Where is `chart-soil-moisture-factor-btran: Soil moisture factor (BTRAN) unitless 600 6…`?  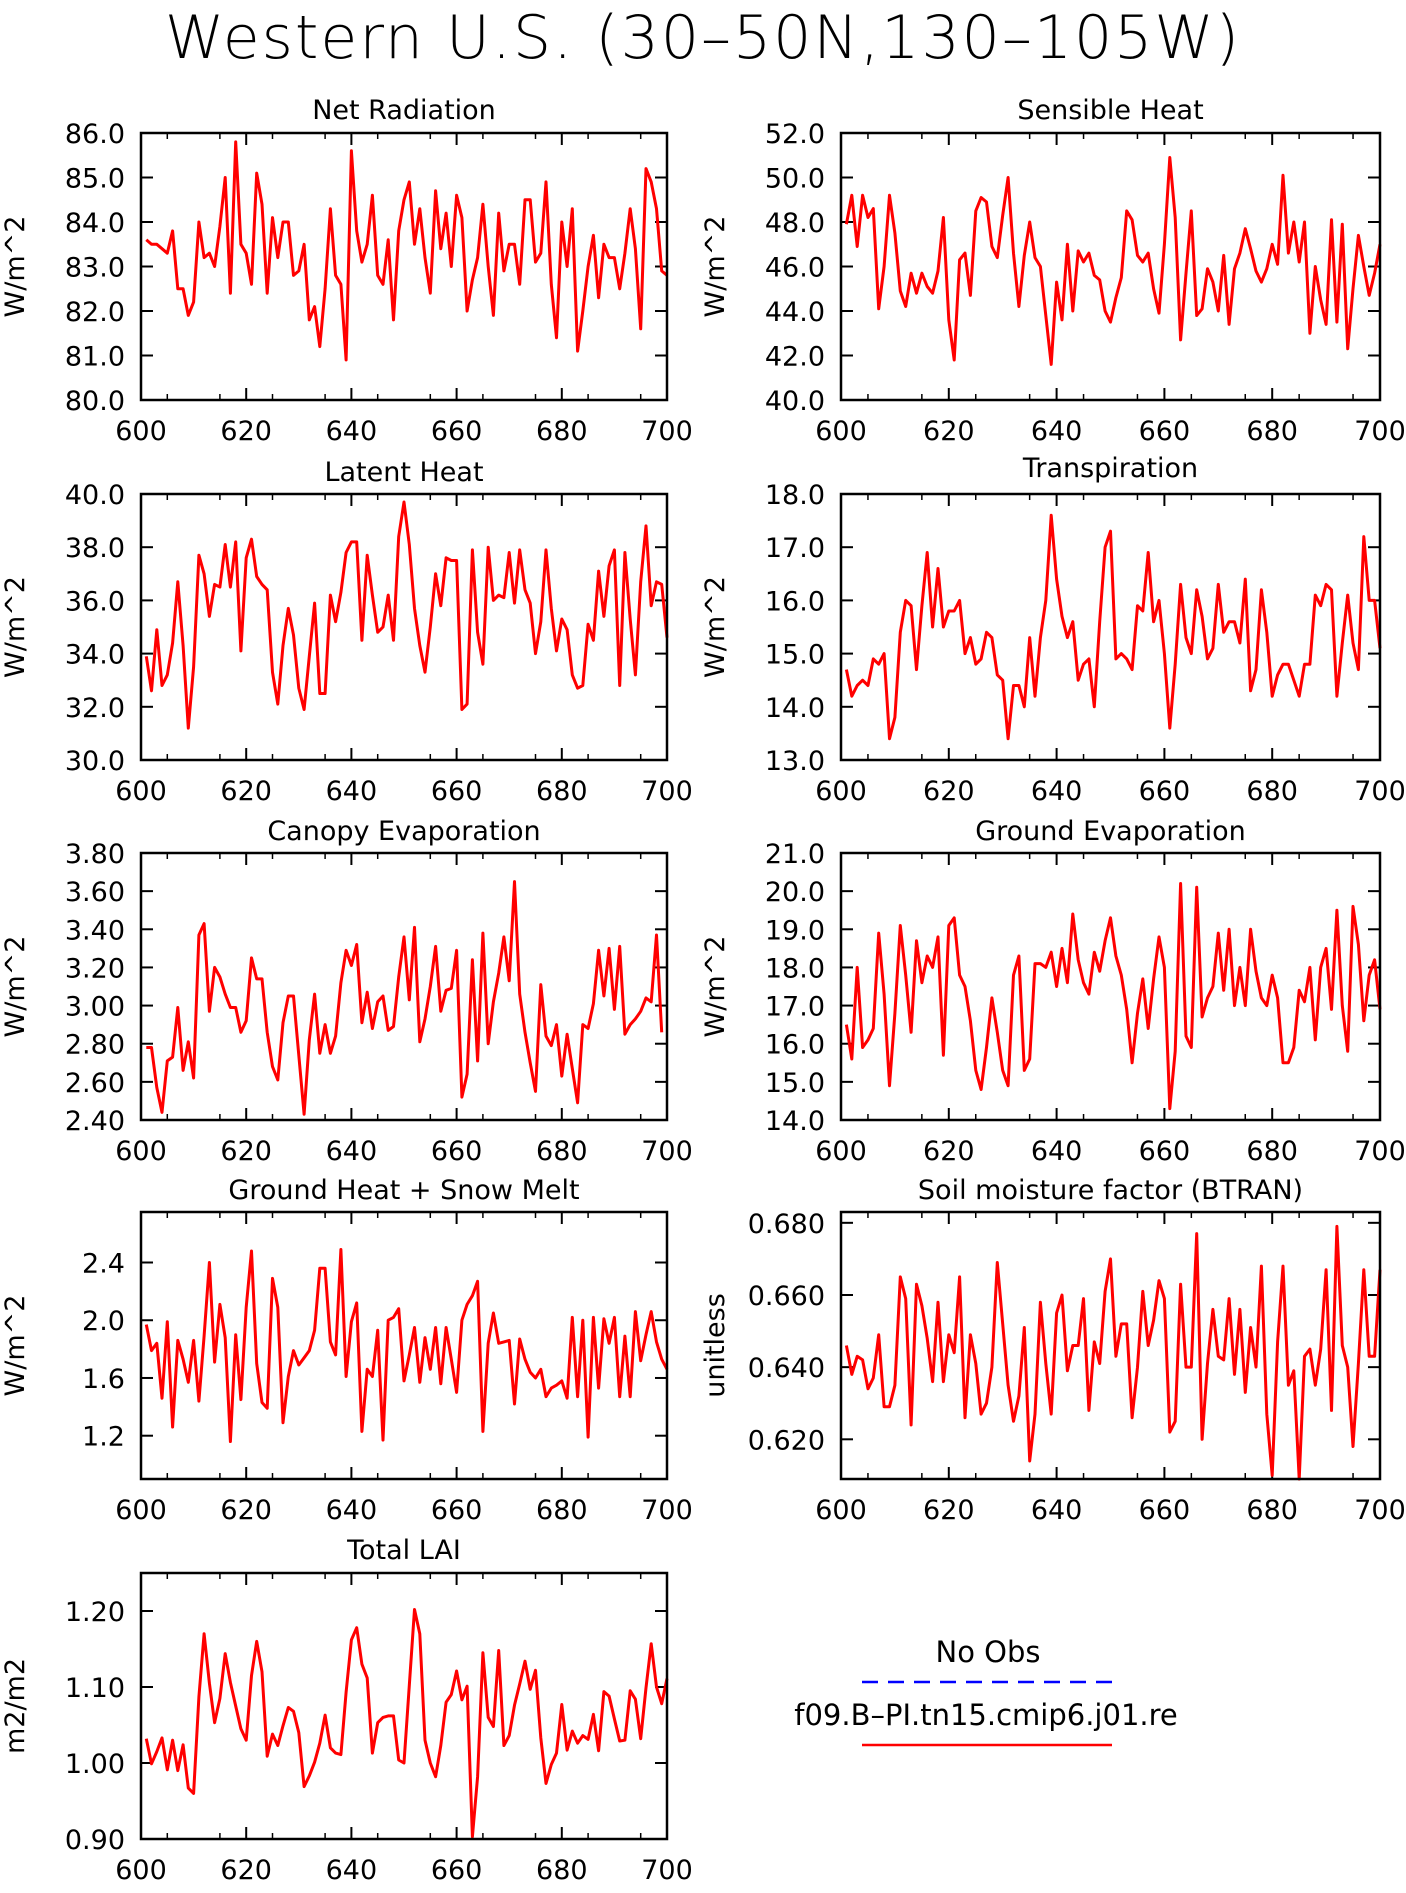 chart-soil-moisture-factor-btran: Soil moisture factor (BTRAN) unitless 600 6… is located at coordinates (1053, 1350).